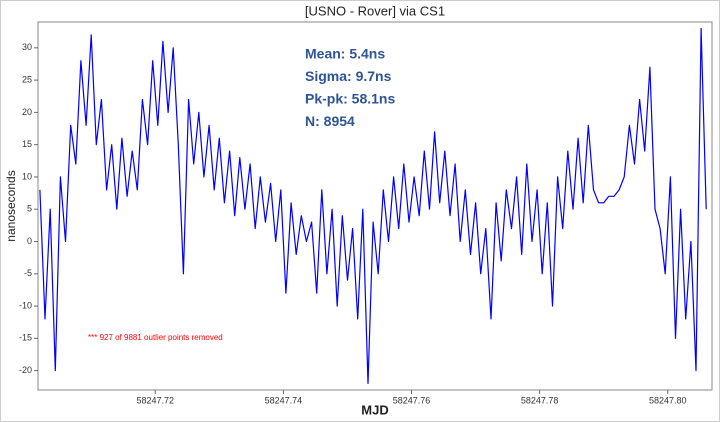  What do you see at coordinates (350, 99) in the screenshot?
I see `stat-line: Pk-pk: 58.1ns` at bounding box center [350, 99].